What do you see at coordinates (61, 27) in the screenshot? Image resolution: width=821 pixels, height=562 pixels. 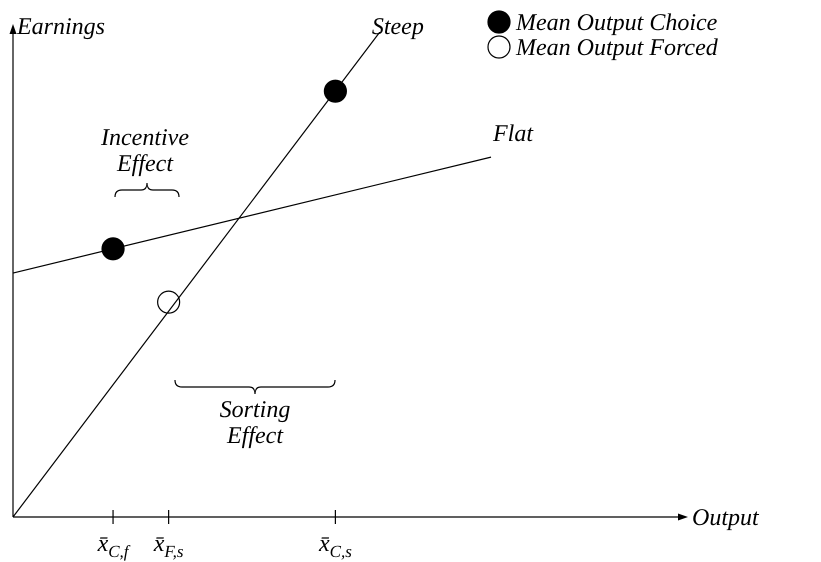 I see `y-axis-title: Earnings` at bounding box center [61, 27].